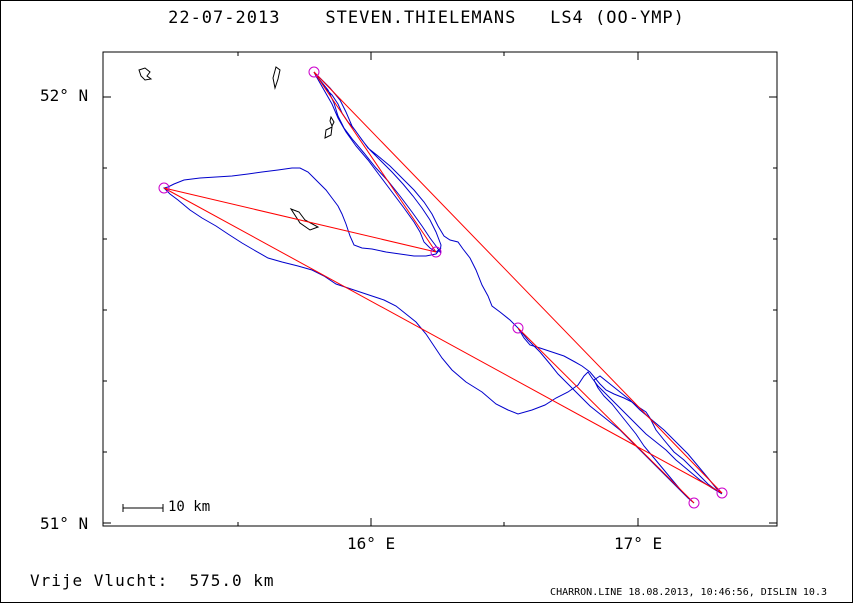  What do you see at coordinates (64, 95) in the screenshot?
I see `lat-label-52: 52° N` at bounding box center [64, 95].